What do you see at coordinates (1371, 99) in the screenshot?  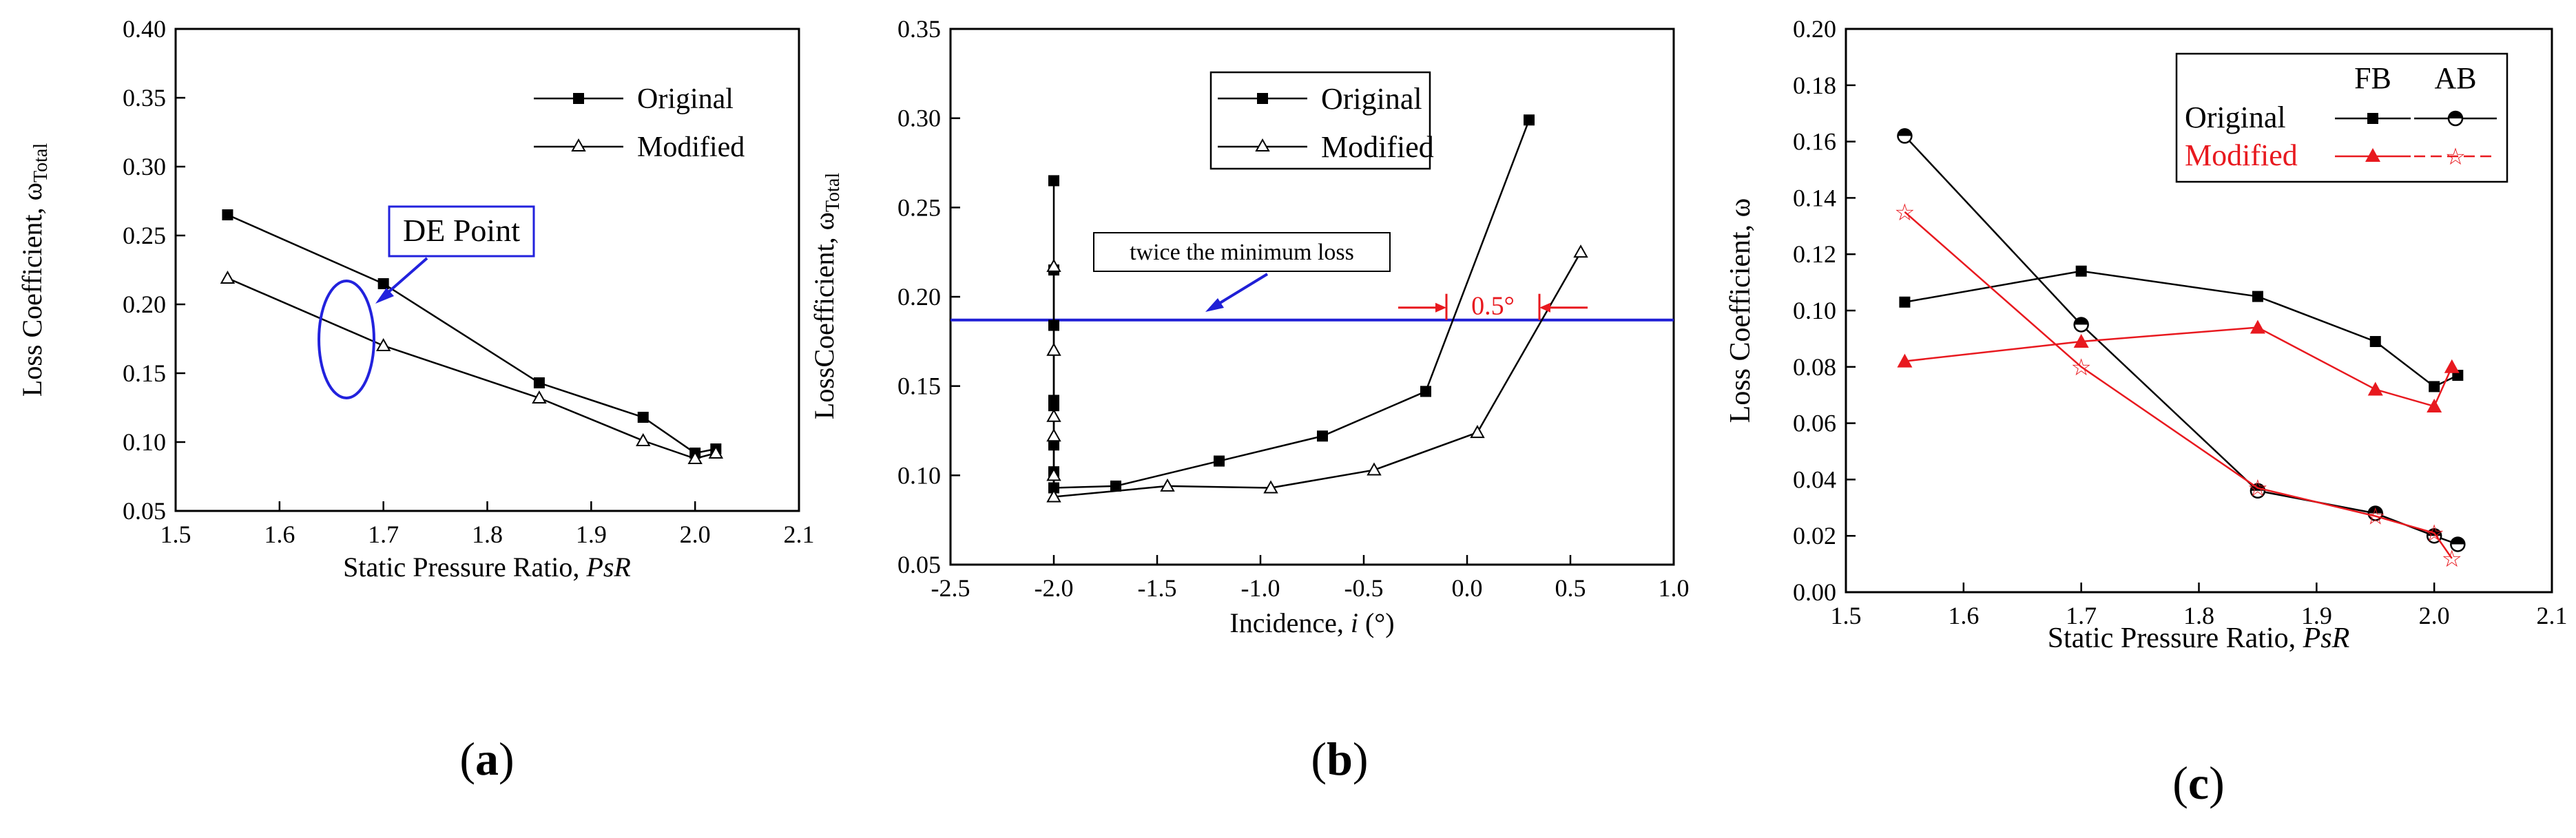 I see `legend-label-b-original: Original` at bounding box center [1371, 99].